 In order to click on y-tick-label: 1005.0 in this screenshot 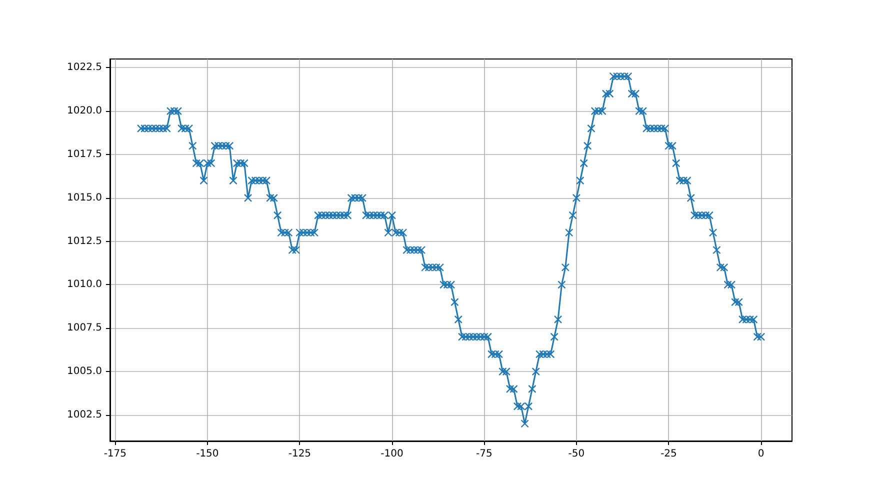, I will do `click(84, 372)`.